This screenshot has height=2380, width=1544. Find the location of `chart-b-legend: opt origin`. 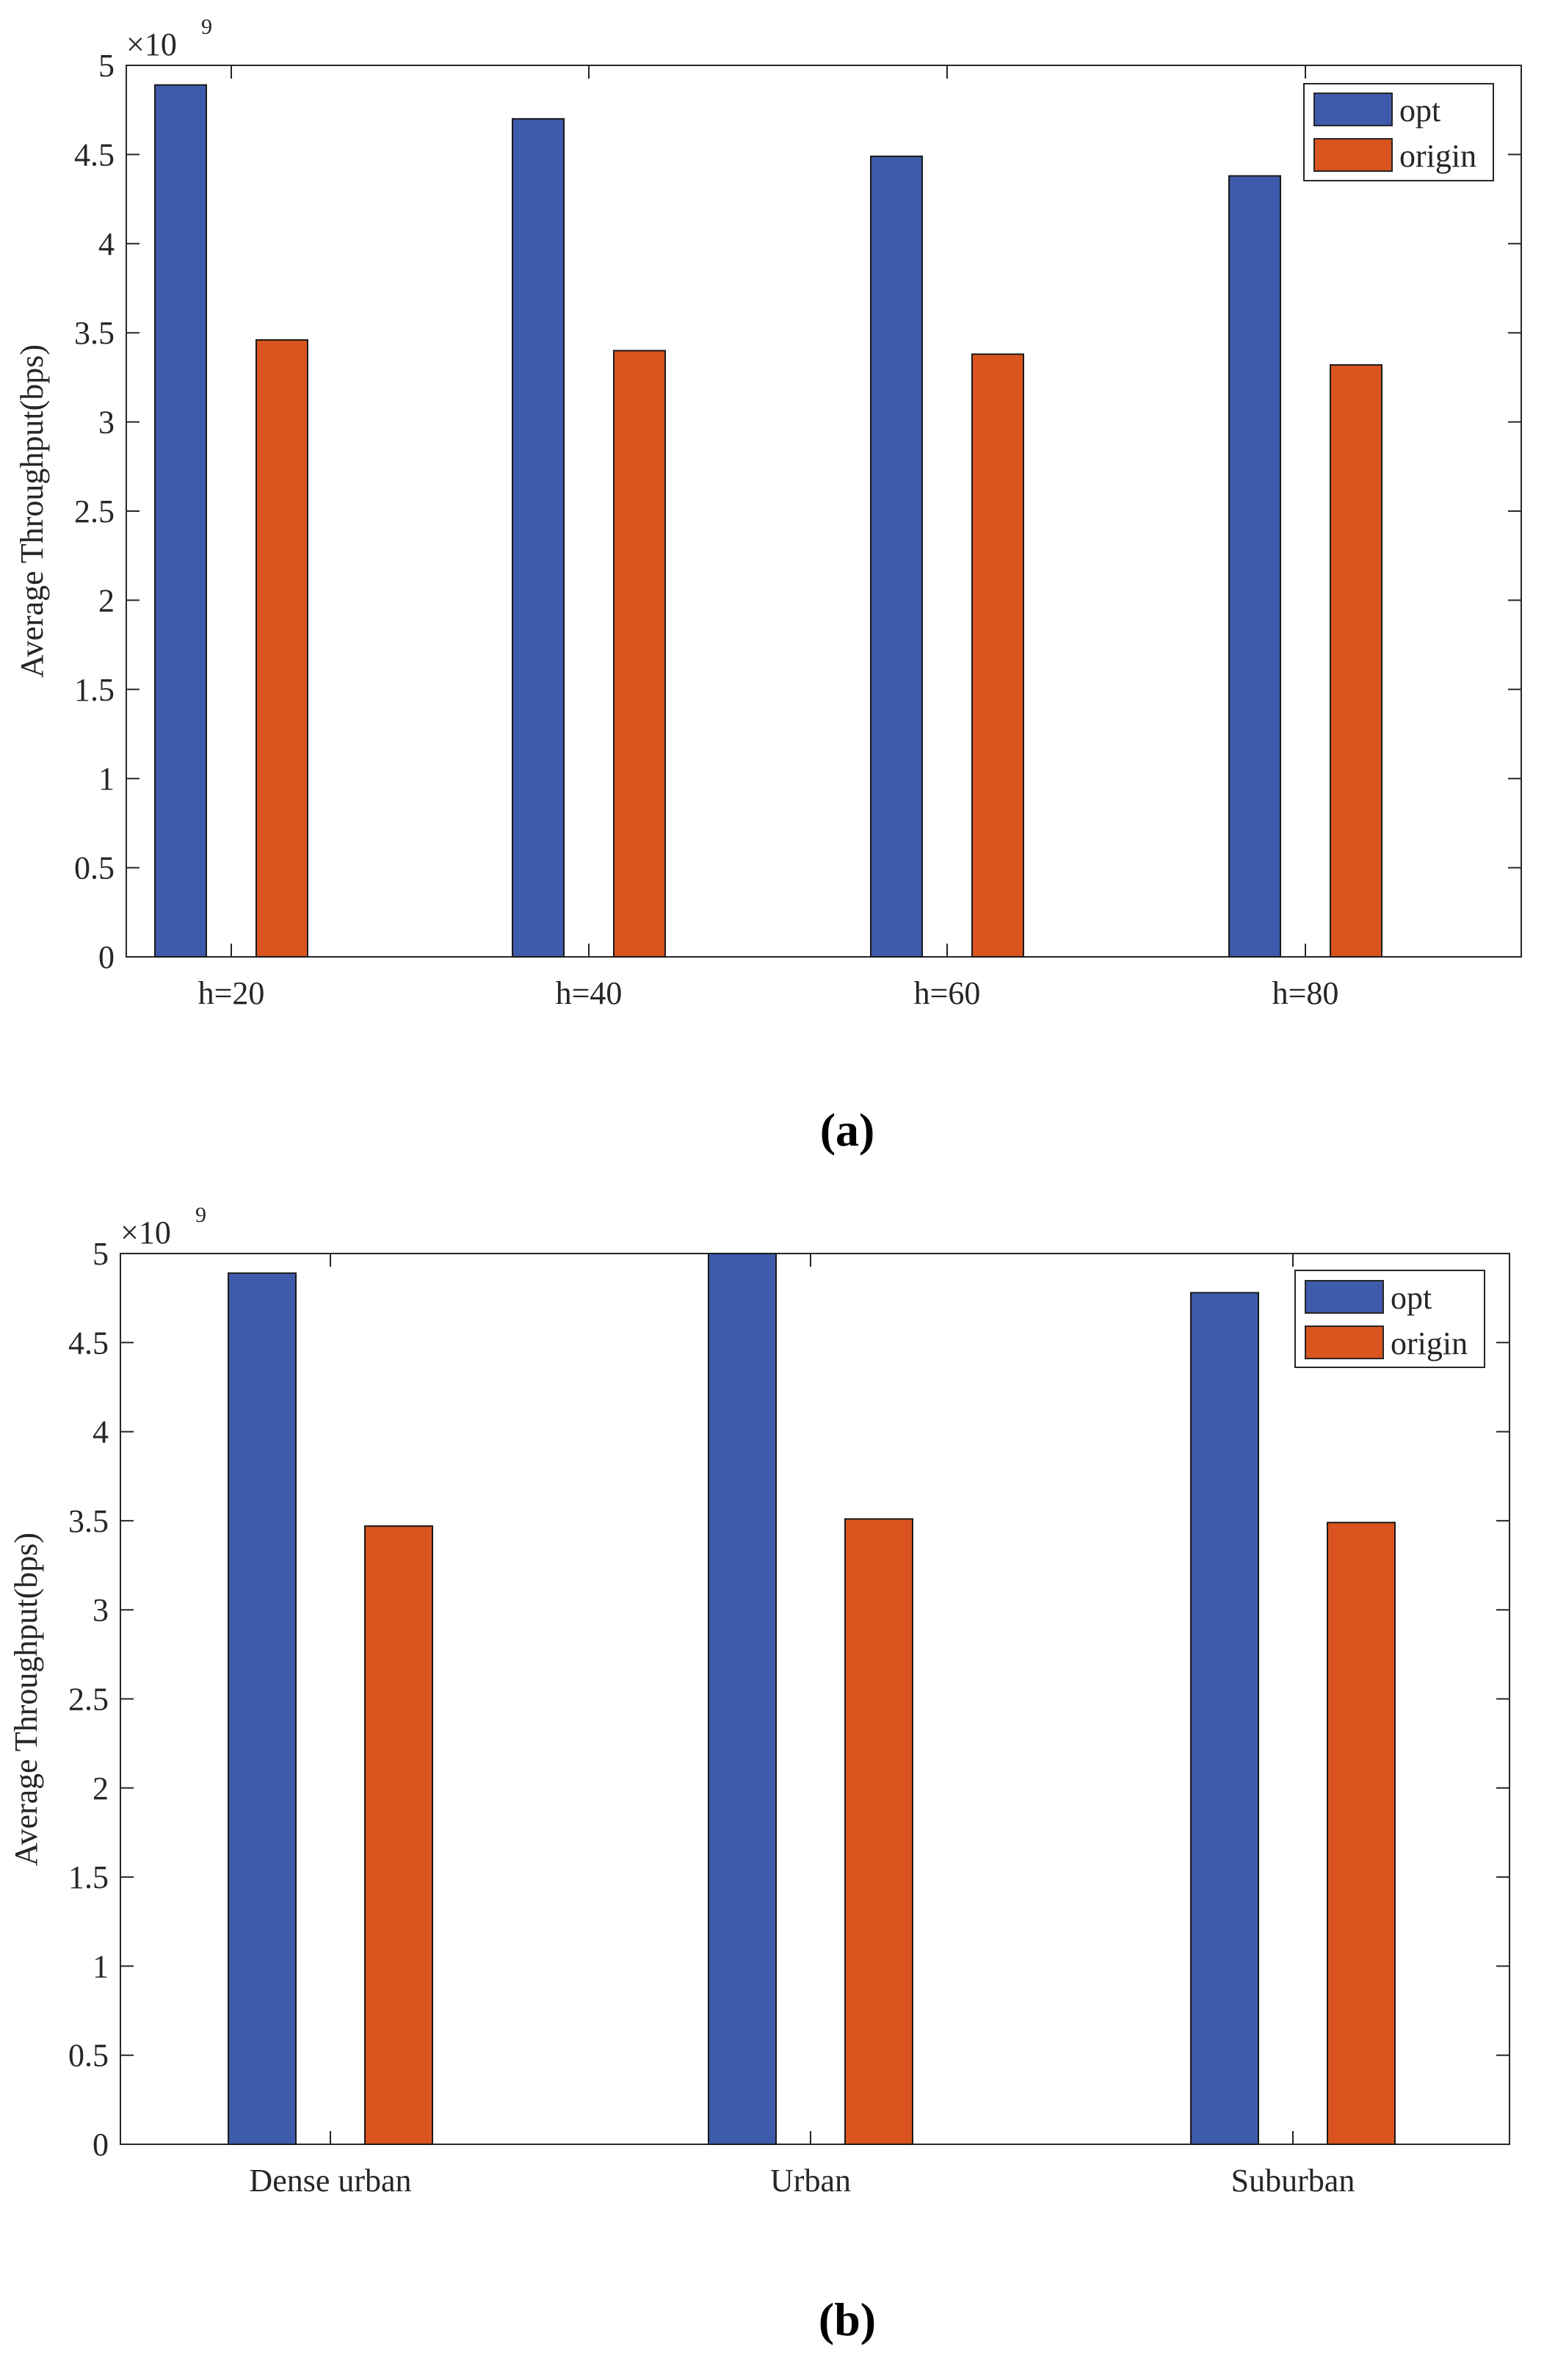

chart-b-legend: opt origin is located at coordinates (1389, 1319).